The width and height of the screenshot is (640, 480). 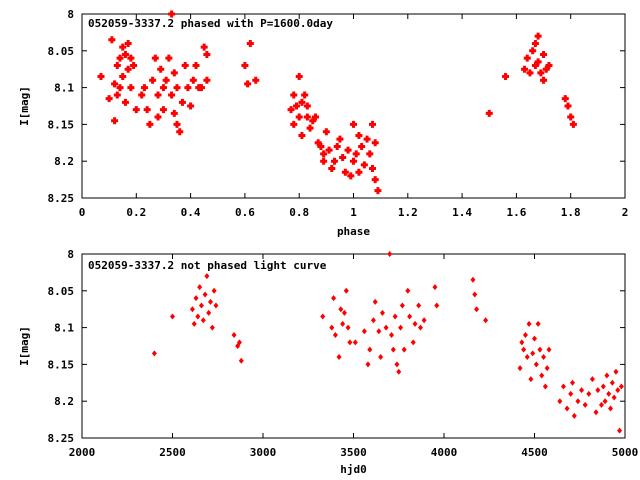 What do you see at coordinates (70, 254) in the screenshot?
I see `y-tick-label: 8` at bounding box center [70, 254].